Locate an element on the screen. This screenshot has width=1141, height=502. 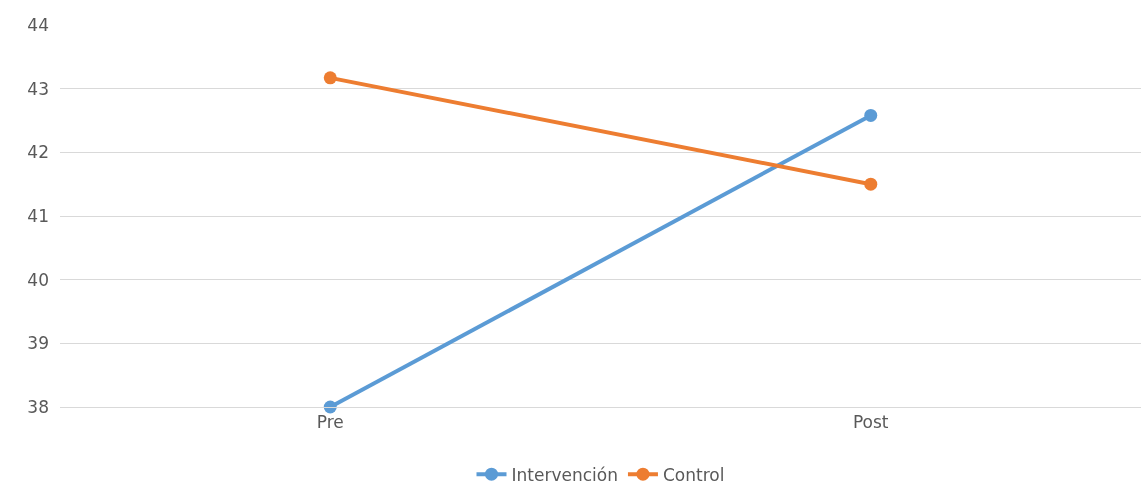
y-tick-label: 40 is located at coordinates (38, 279).